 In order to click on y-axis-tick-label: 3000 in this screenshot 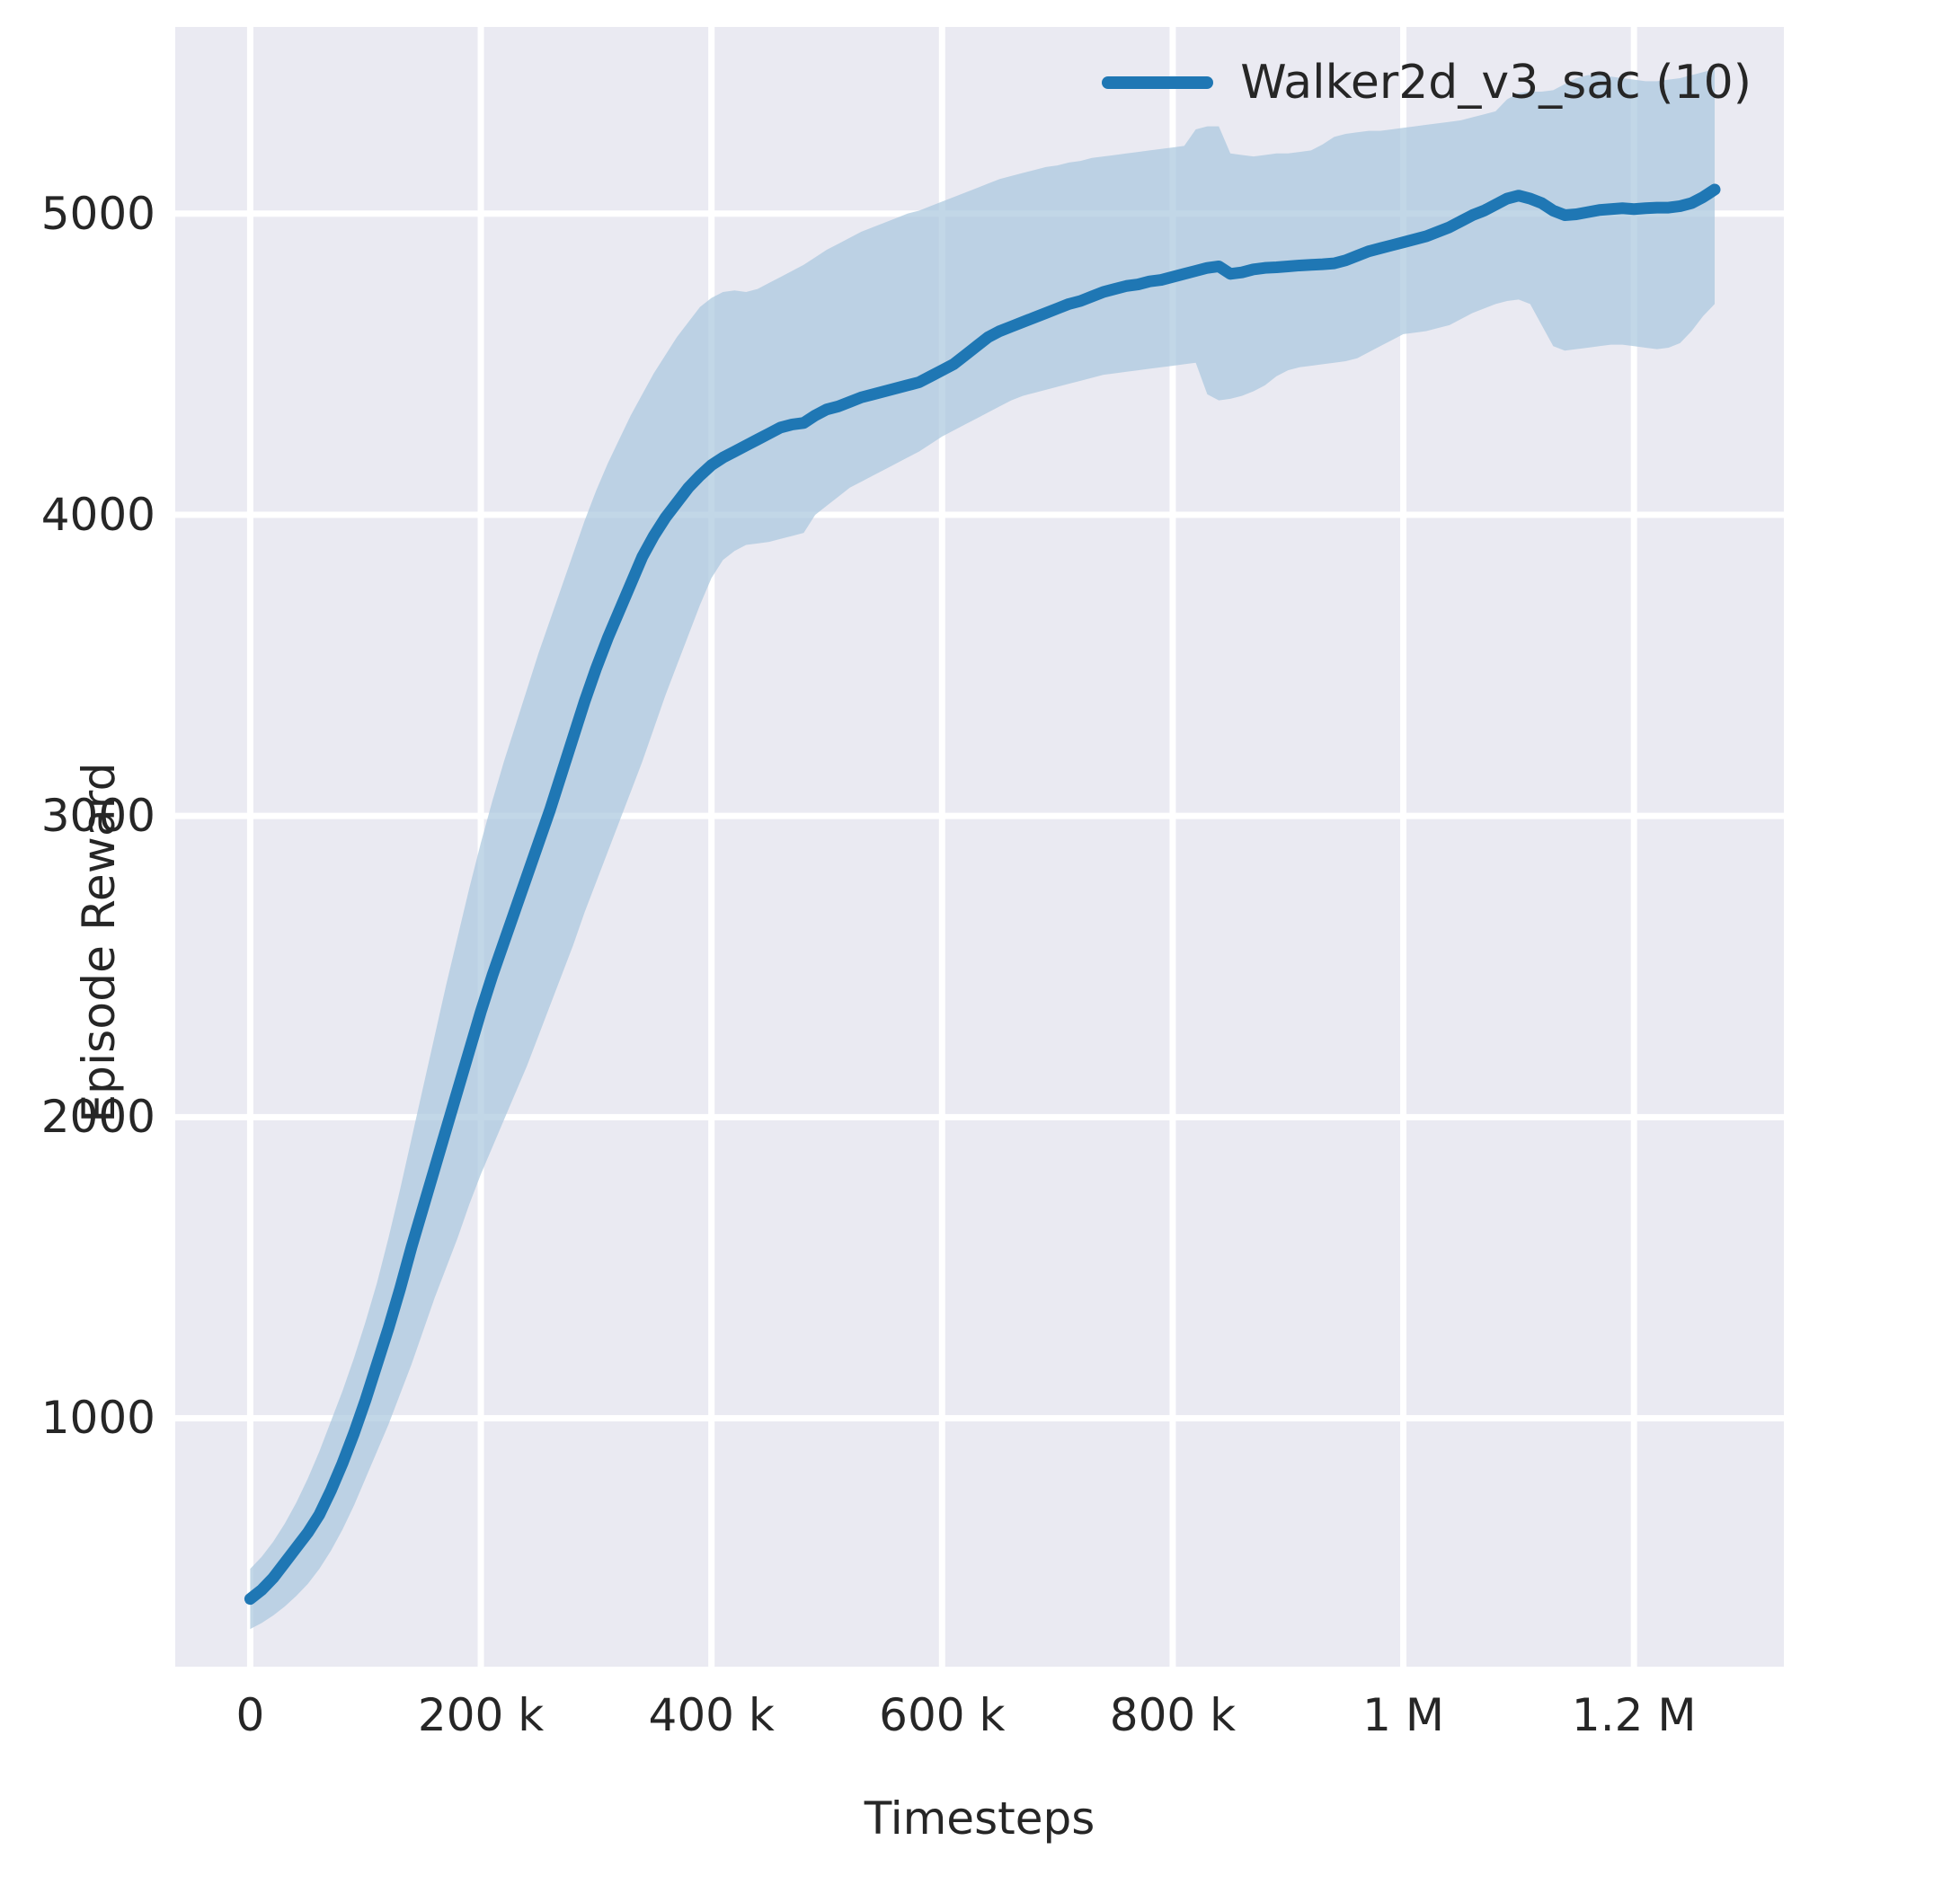, I will do `click(97, 816)`.